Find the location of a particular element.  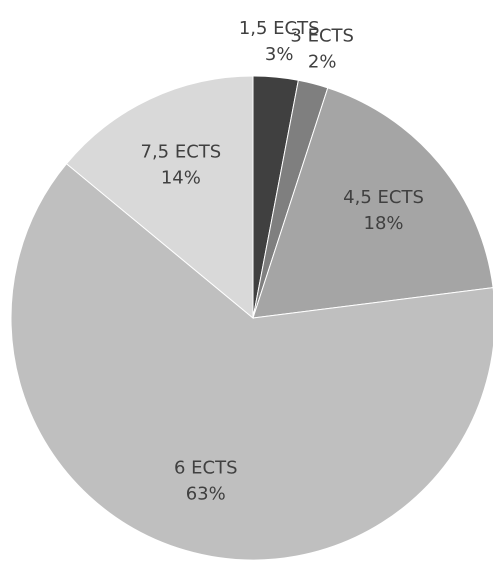

slice-category: 3 ECTS is located at coordinates (322, 35).